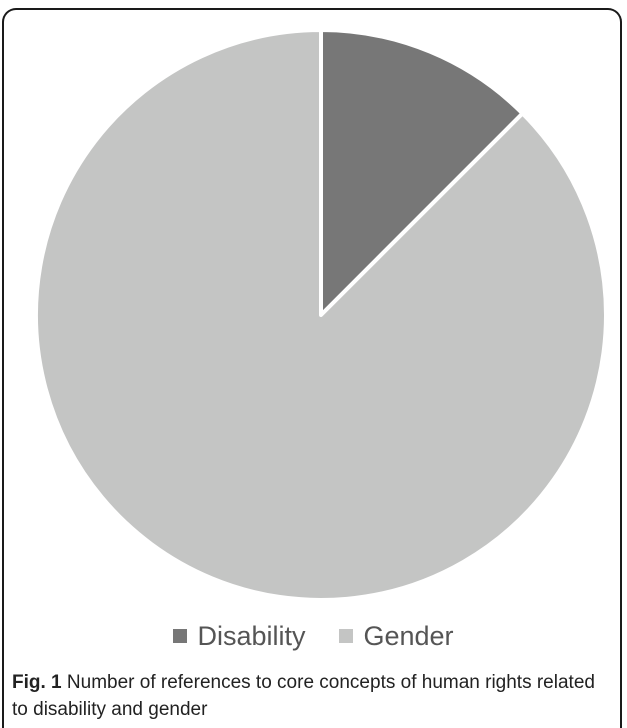 The height and width of the screenshot is (728, 627). I want to click on pie-slice-disability, so click(422, 172).